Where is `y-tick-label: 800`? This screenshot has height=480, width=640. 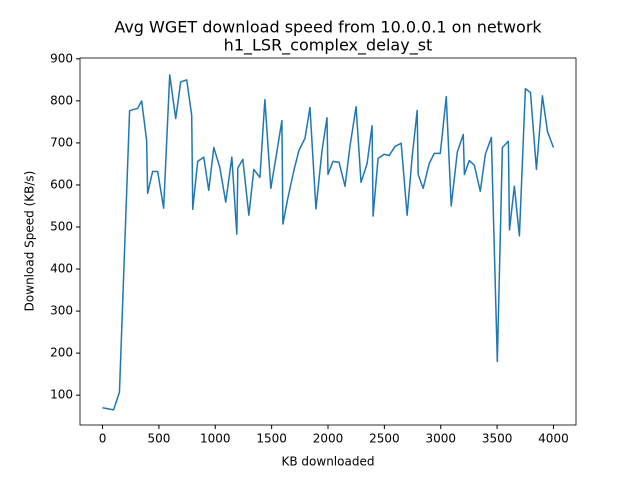 y-tick-label: 800 is located at coordinates (61, 100).